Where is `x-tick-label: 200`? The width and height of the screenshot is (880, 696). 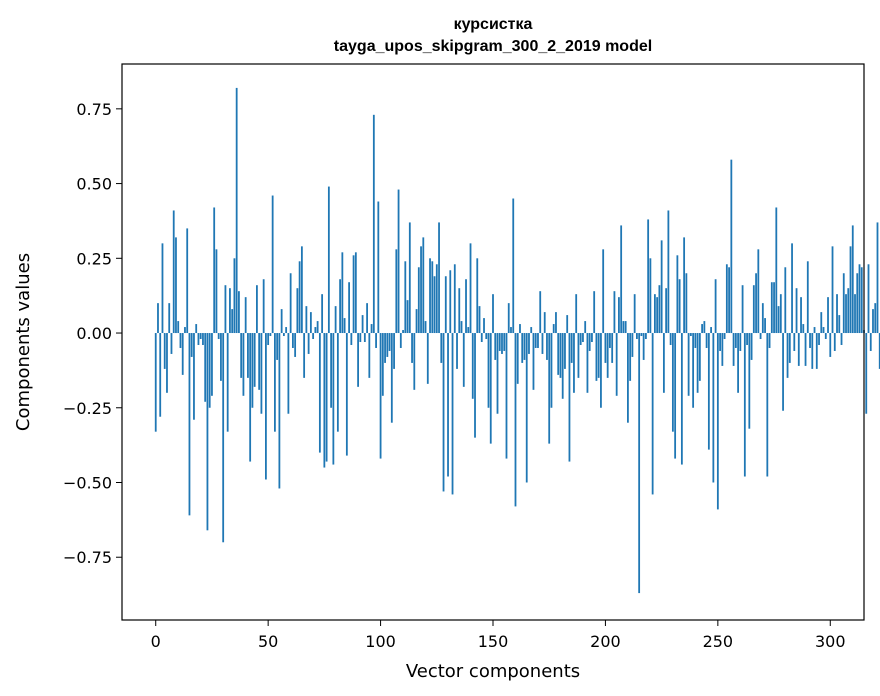
x-tick-label: 200 is located at coordinates (605, 641).